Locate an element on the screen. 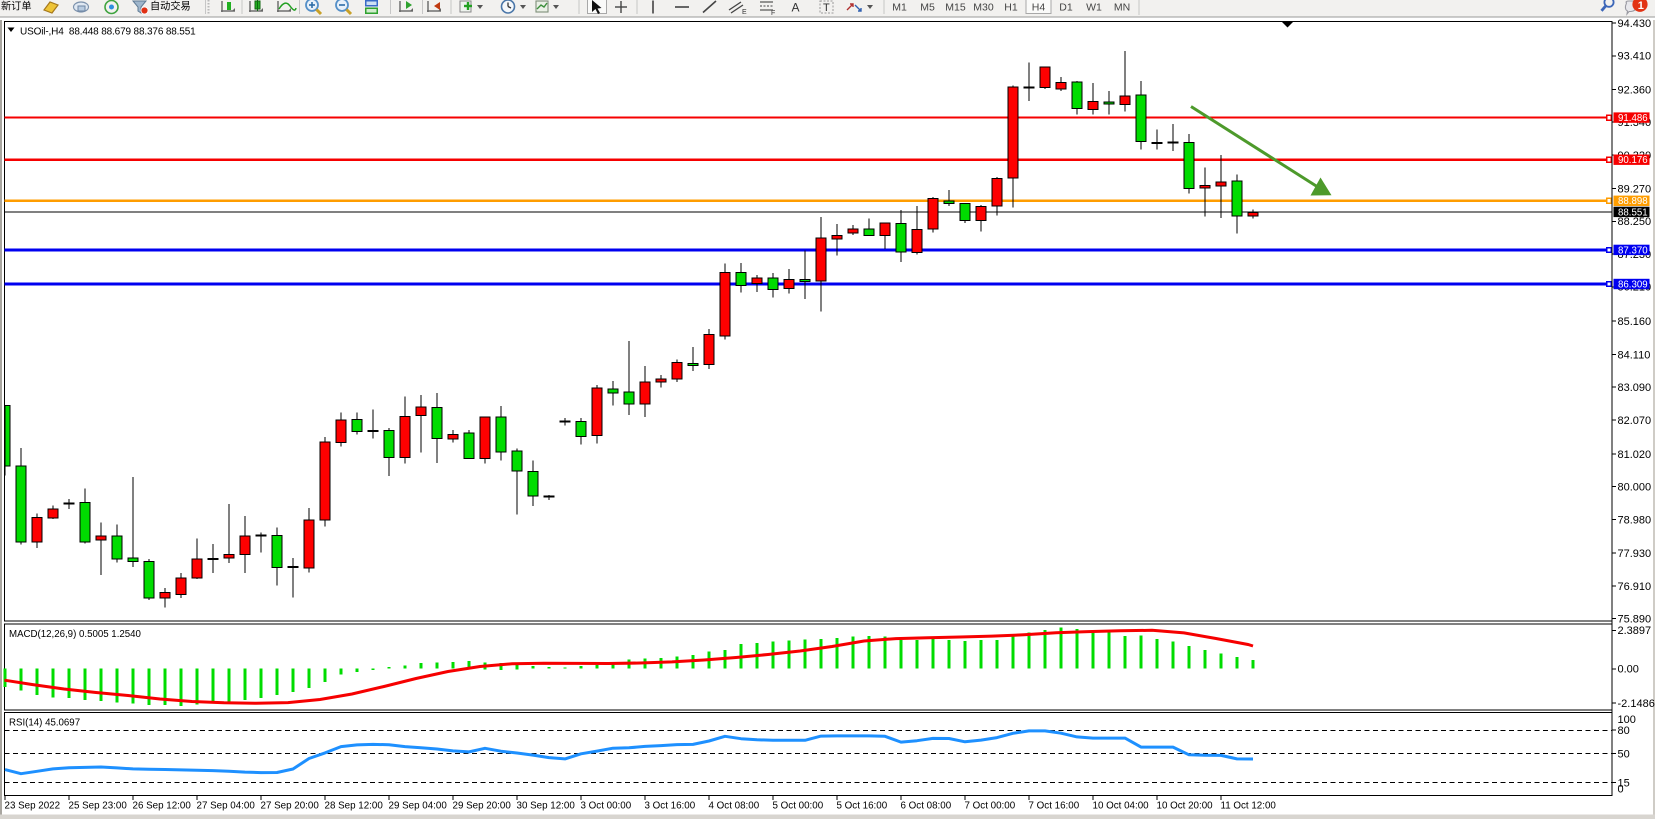  svg-text: 87.370 is located at coordinates (1633, 250).